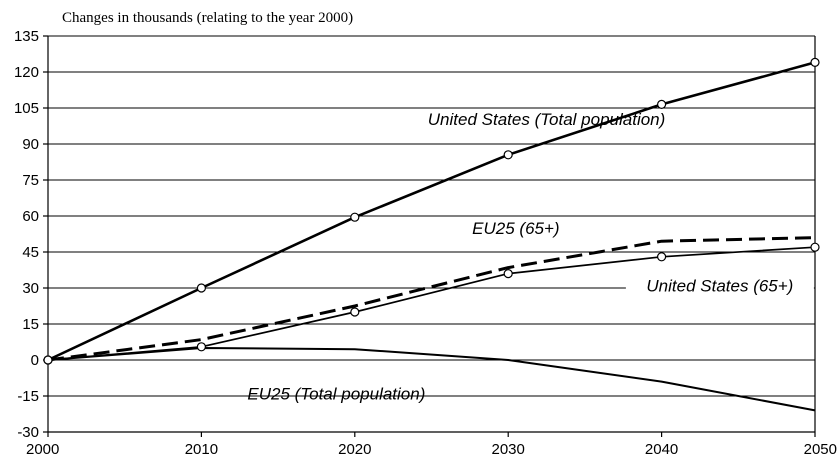  I want to click on x-tick-label: 2050, so click(820, 449).